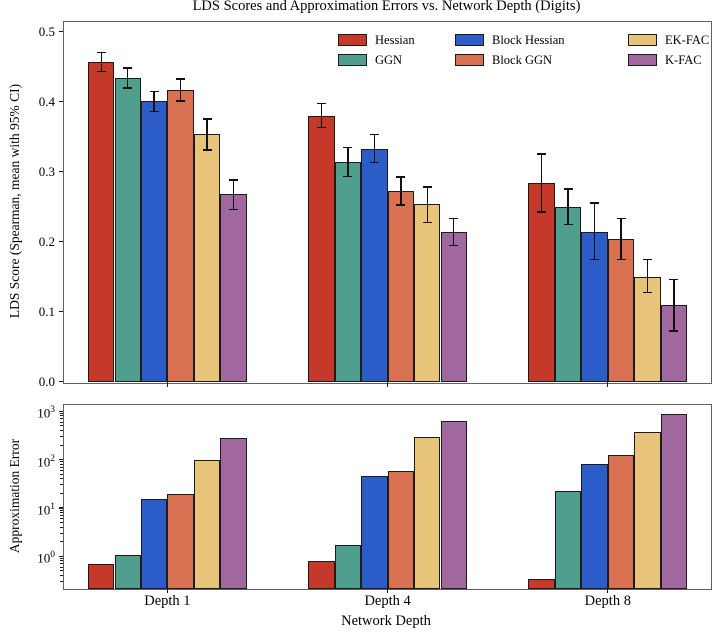 The height and width of the screenshot is (636, 718). What do you see at coordinates (528, 39) in the screenshot?
I see `legend-label-block-hessian: Block Hessian` at bounding box center [528, 39].